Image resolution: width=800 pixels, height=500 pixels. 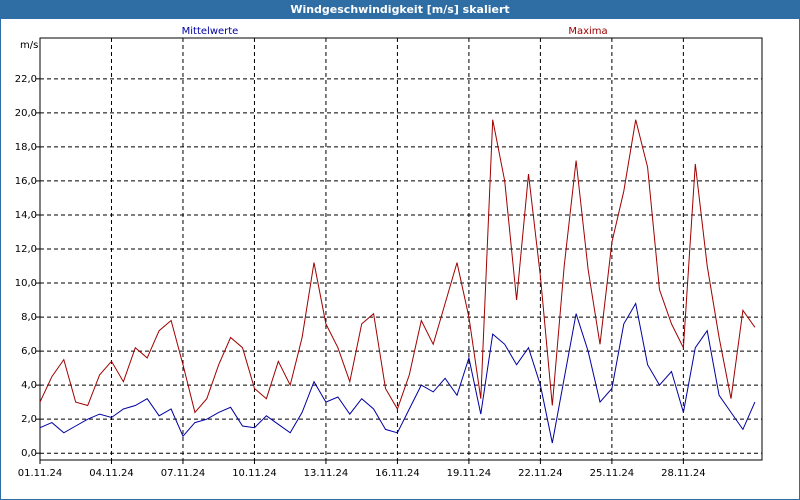 I want to click on x-tick-label: 19.11.24, so click(x=469, y=473).